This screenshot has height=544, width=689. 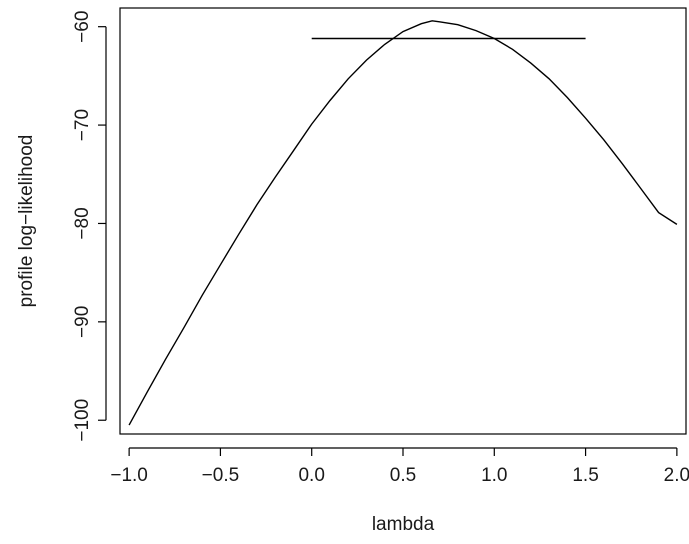 I want to click on x-axis: −1.0 −0.5 0.0 0.5 1.0 1.5 2.0, so click(x=399, y=466).